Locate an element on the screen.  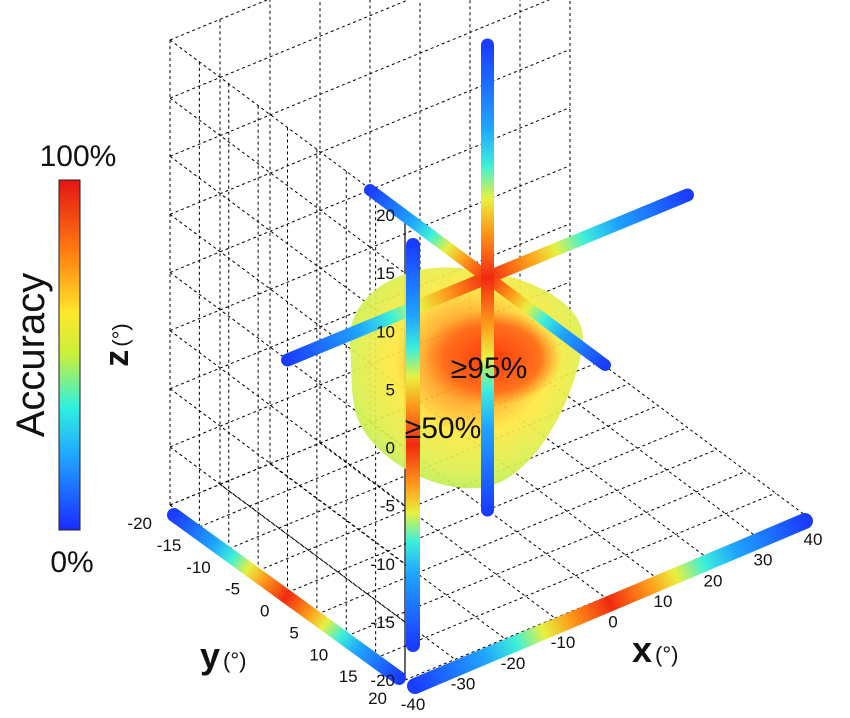
z-tick-label: 20 is located at coordinates (385, 215).